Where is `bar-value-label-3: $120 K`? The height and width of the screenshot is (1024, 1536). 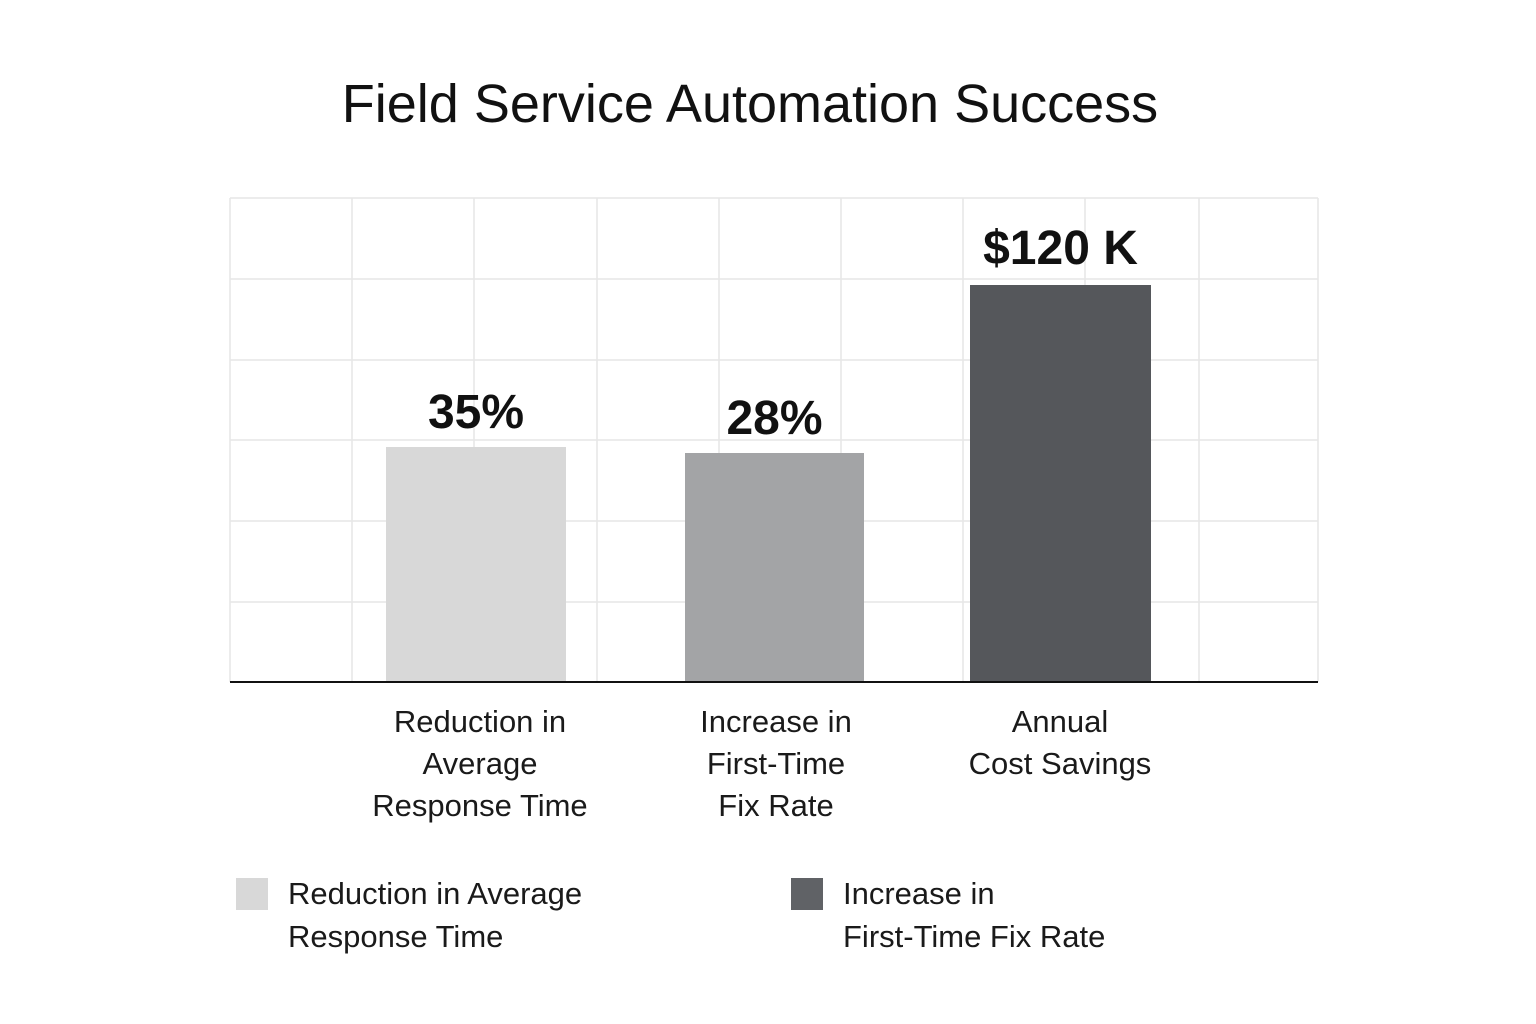
bar-value-label-3: $120 K is located at coordinates (1060, 248).